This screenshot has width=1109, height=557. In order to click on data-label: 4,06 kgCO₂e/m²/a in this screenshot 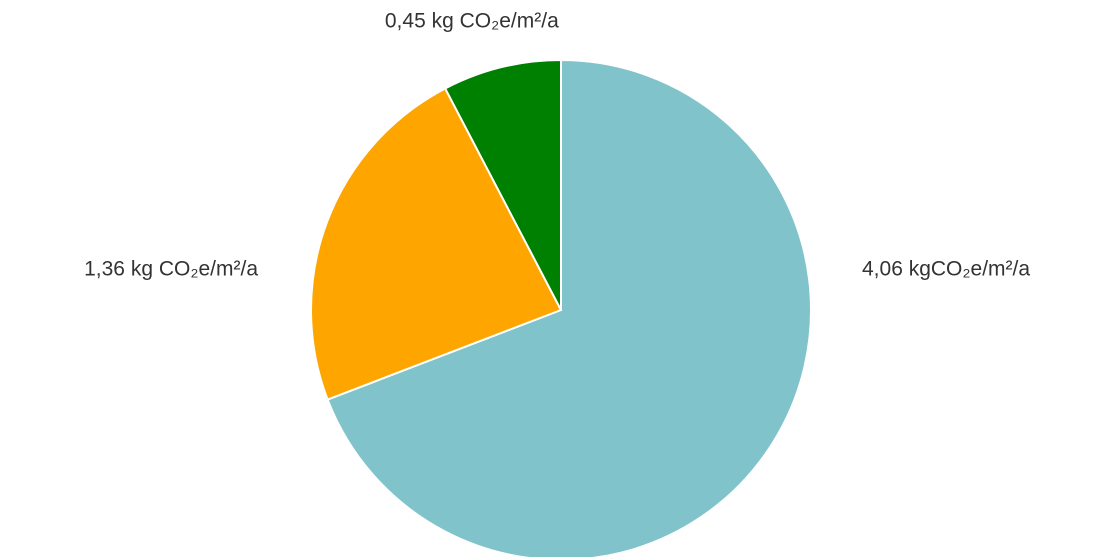, I will do `click(946, 269)`.